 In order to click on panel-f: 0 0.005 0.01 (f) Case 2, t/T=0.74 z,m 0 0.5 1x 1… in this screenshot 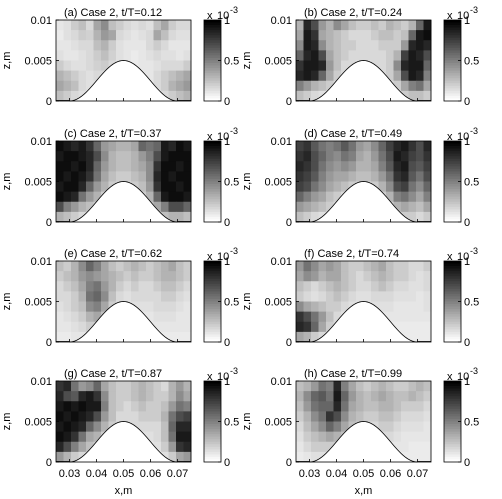, I will do `click(360, 297)`.